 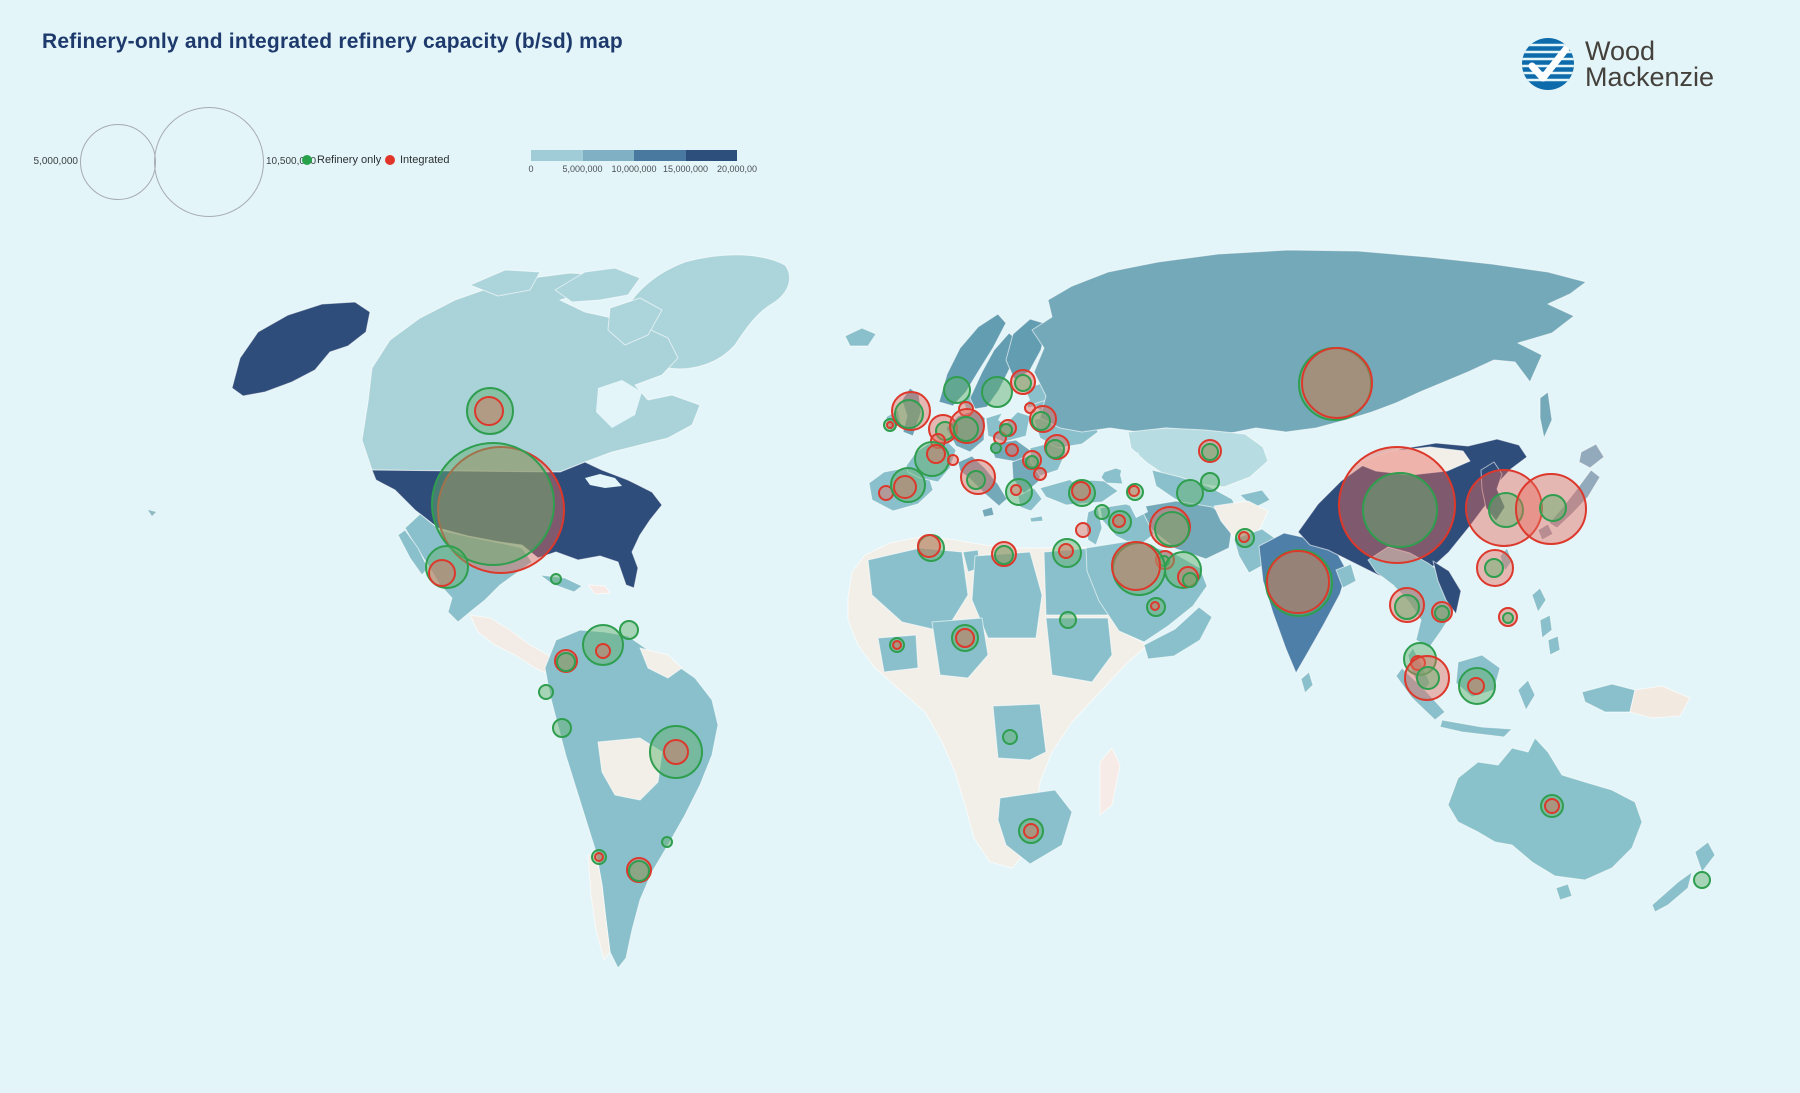 I want to click on bubble-green-singapore, so click(x=1428, y=678).